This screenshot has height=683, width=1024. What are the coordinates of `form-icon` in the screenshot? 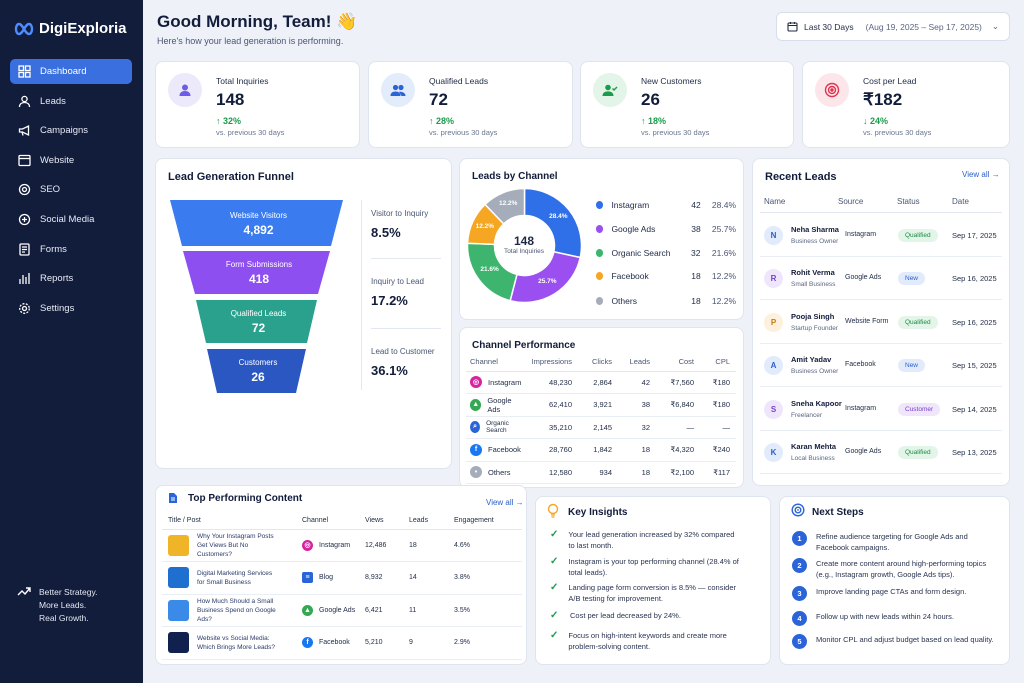 It's located at (24, 249).